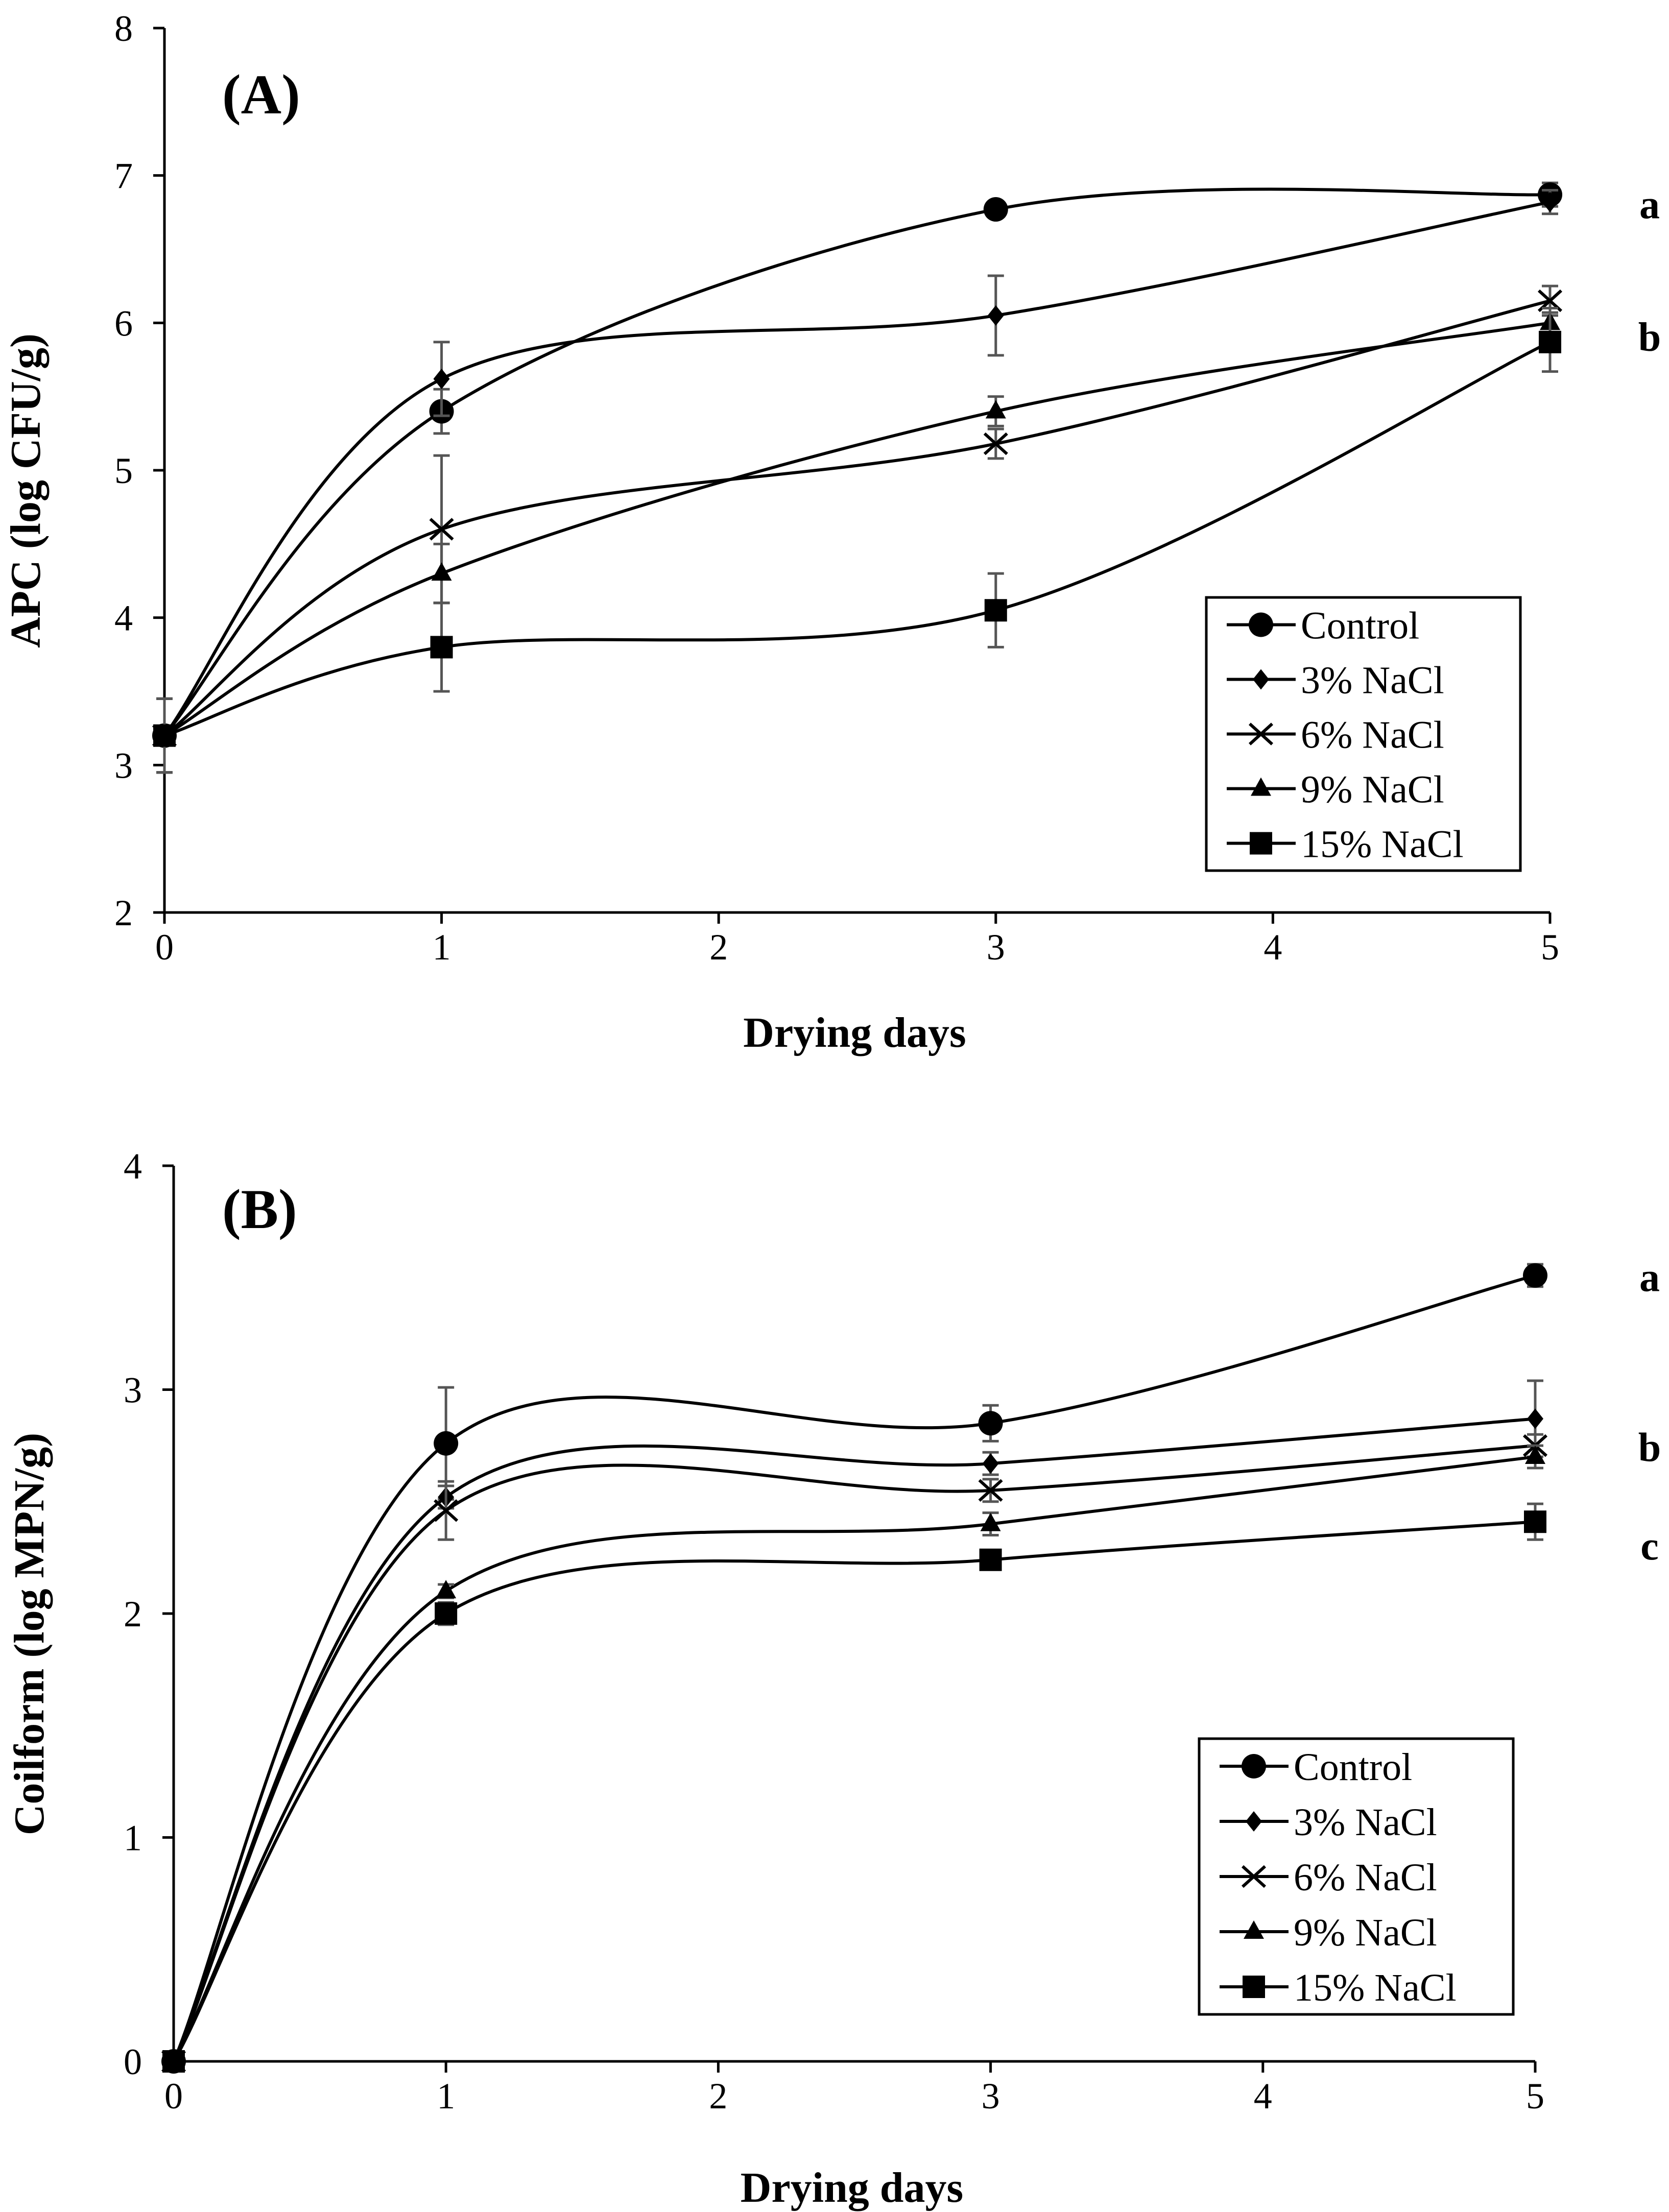  I want to click on significance-label-c: c, so click(1649, 1546).